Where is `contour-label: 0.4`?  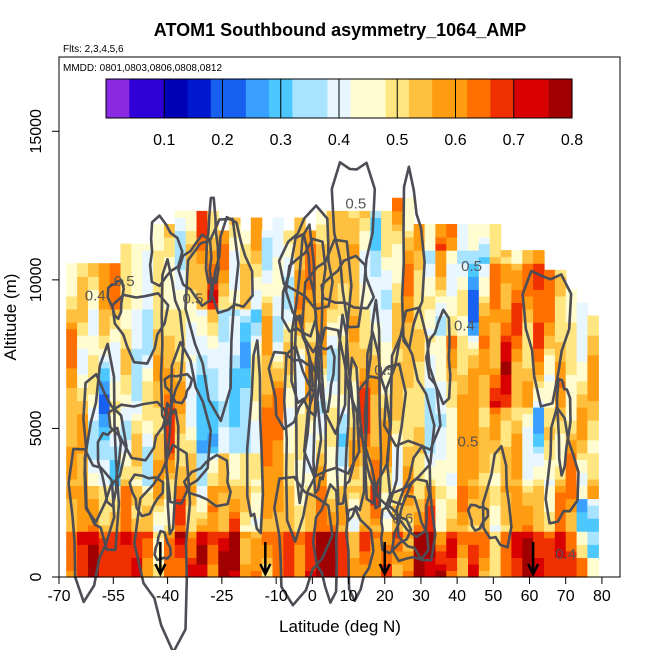
contour-label: 0.4 is located at coordinates (464, 325).